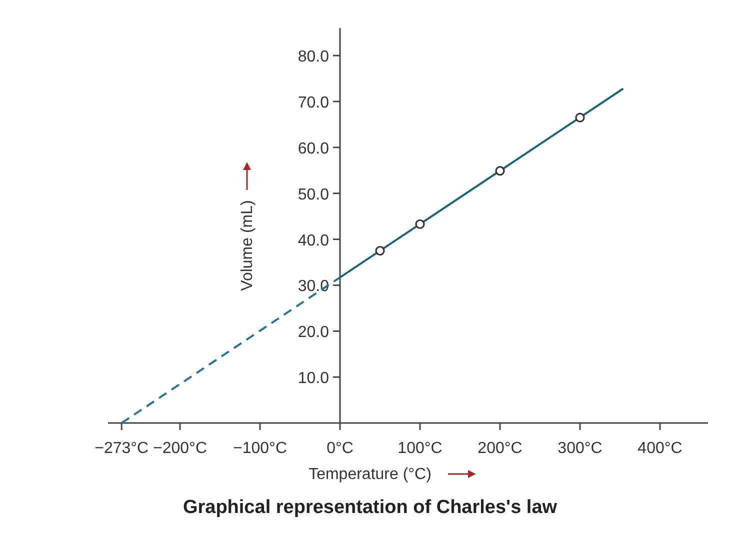  Describe the element at coordinates (500, 448) in the screenshot. I see `x-tick-label: 200°C` at that location.